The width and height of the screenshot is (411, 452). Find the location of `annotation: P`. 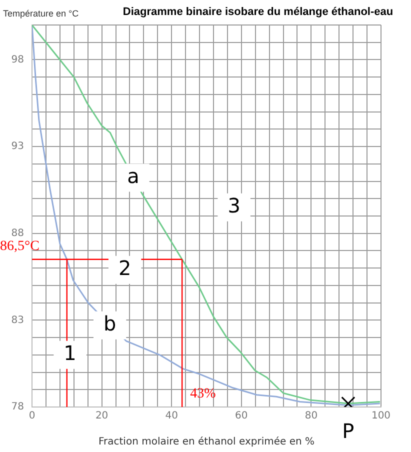

annotation: P is located at coordinates (348, 431).